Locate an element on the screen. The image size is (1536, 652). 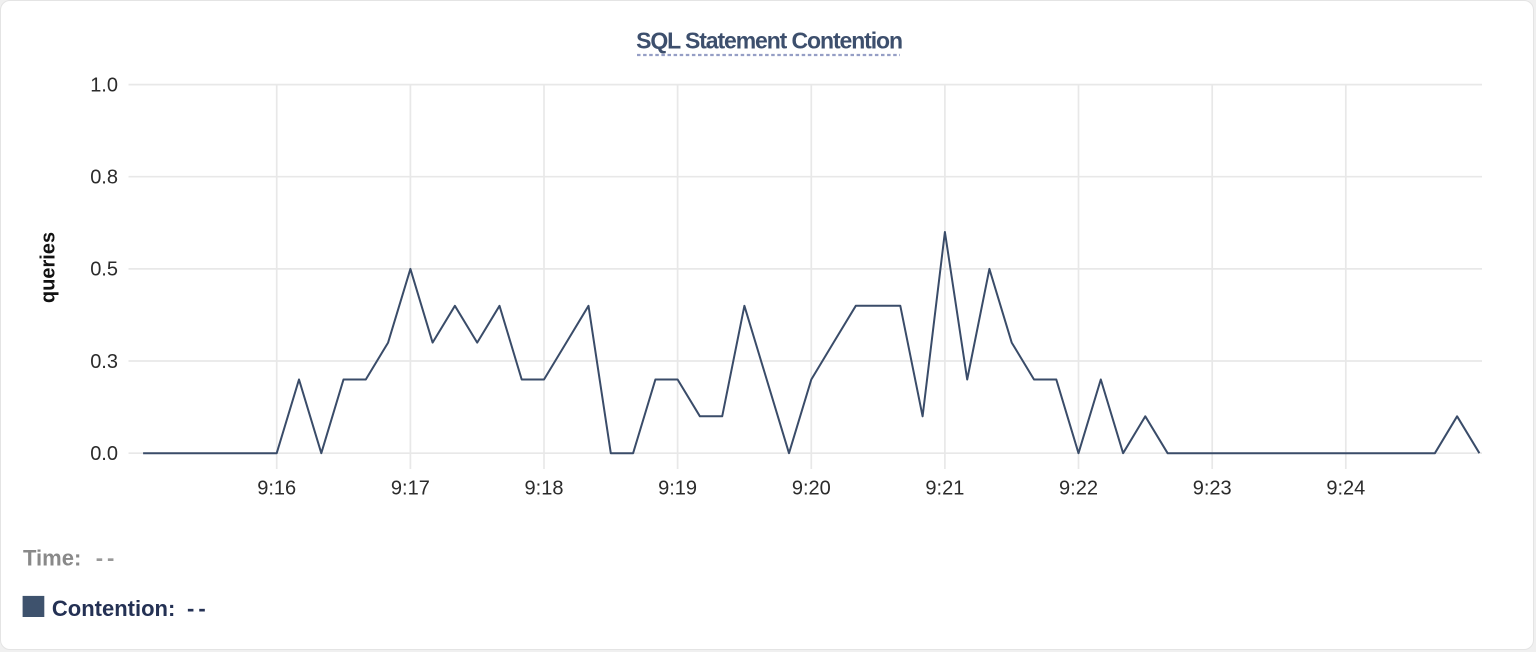
svg-text: 9:20 is located at coordinates (811, 488).